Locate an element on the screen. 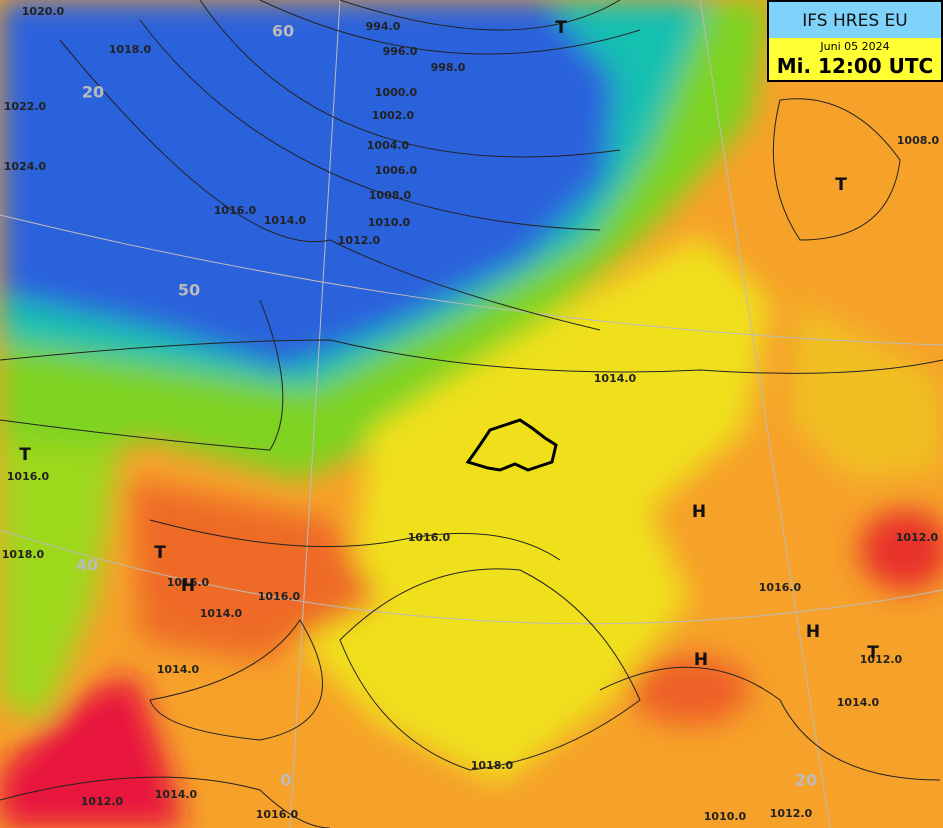 The width and height of the screenshot is (943, 828). isobar-label: 1000.0 is located at coordinates (396, 92).